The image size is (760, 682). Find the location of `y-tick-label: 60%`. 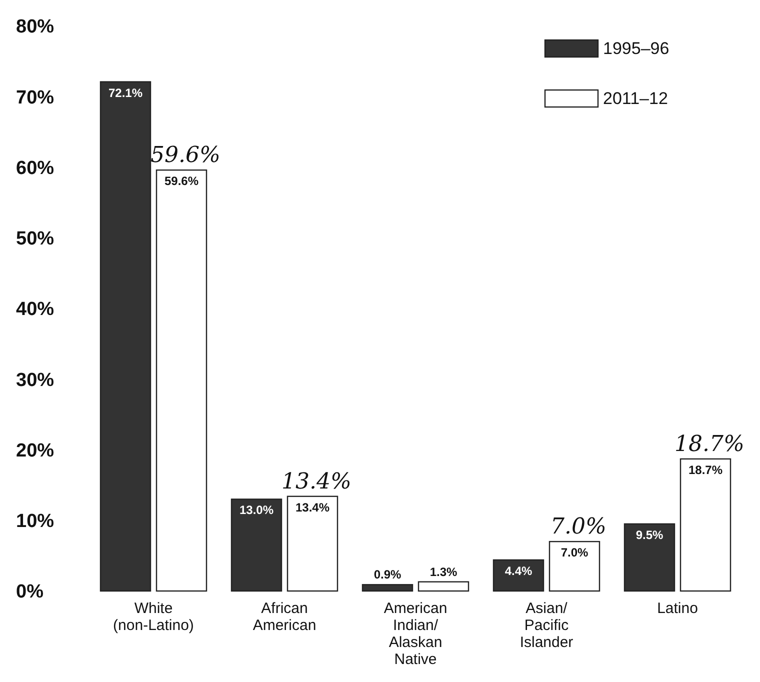

y-tick-label: 60% is located at coordinates (35, 168).